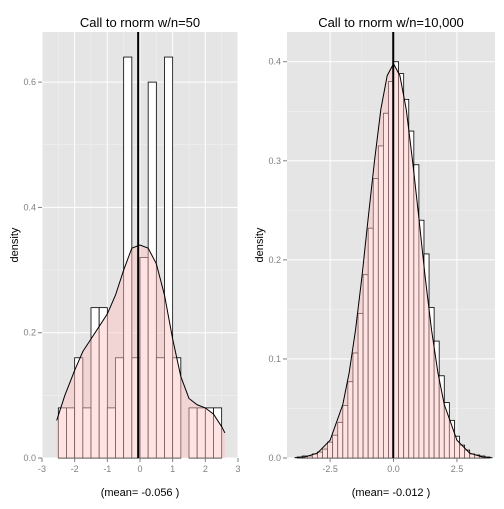 The height and width of the screenshot is (509, 504). I want to click on chart-title: Call to rnorm w/n=10,000, so click(391, 22).